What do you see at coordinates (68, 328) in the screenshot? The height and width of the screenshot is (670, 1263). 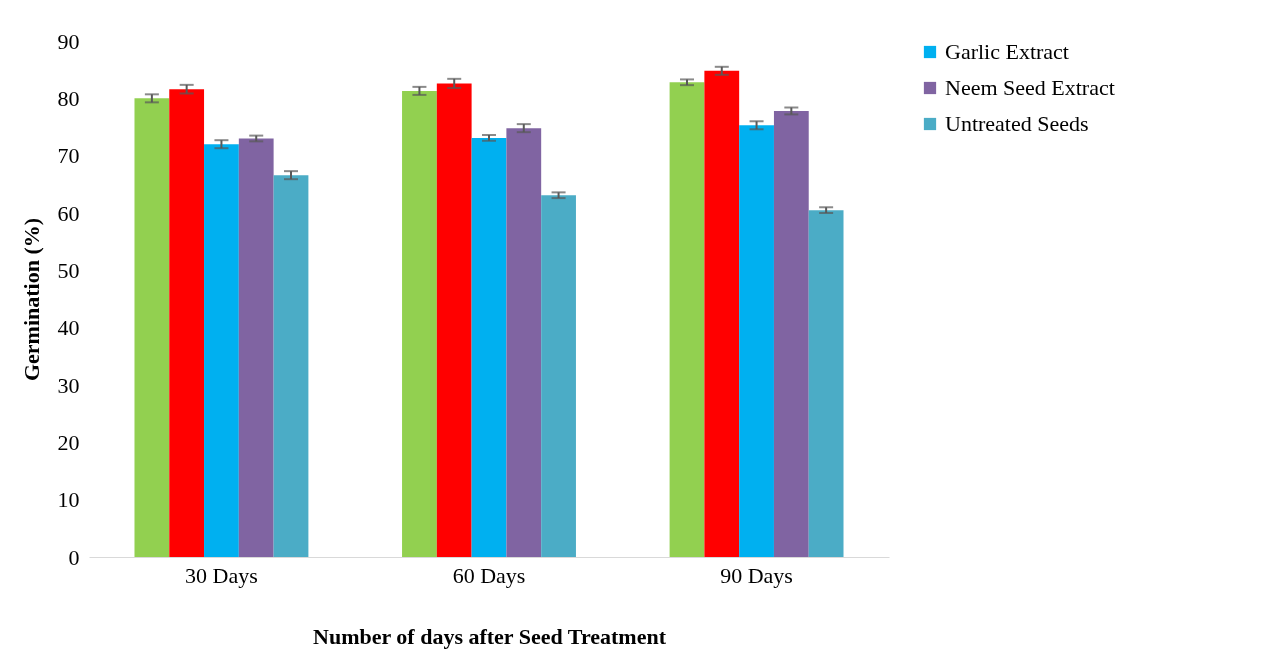 I see `y-tick-label: 40` at bounding box center [68, 328].